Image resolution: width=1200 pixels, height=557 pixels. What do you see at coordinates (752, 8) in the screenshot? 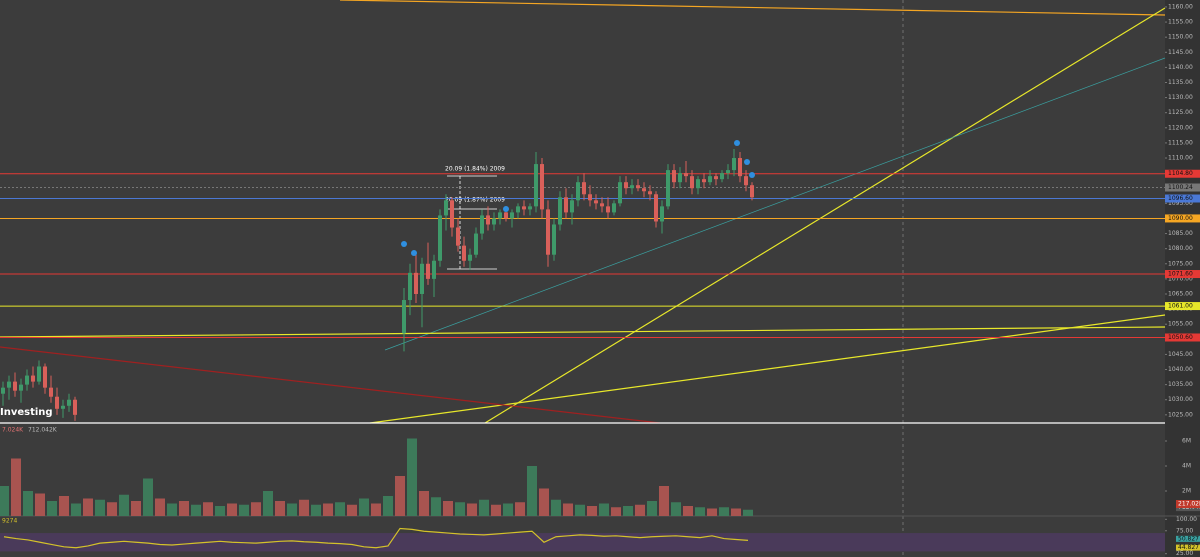
I see `trend-line` at bounding box center [752, 8].